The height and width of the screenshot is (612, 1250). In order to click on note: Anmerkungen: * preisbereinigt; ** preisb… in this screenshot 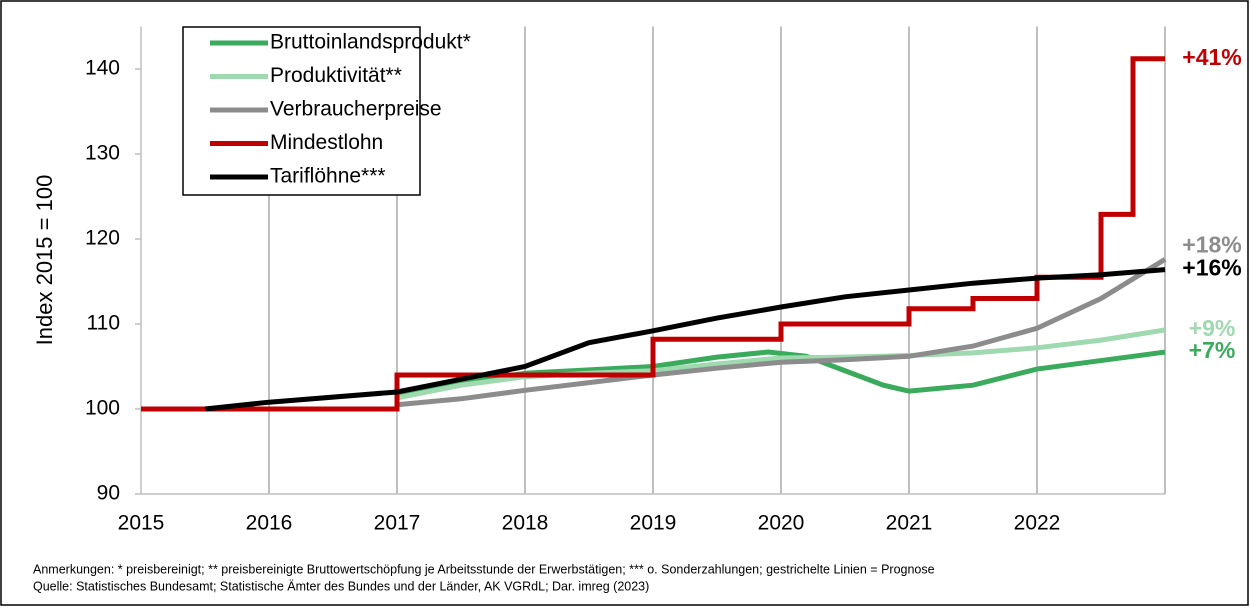, I will do `click(484, 569)`.